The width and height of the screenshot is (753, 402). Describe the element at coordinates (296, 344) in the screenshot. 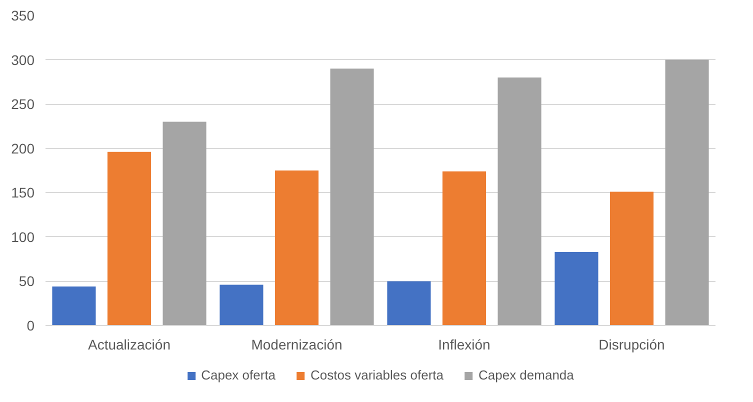

I see `x-tick-label: Modernización` at that location.